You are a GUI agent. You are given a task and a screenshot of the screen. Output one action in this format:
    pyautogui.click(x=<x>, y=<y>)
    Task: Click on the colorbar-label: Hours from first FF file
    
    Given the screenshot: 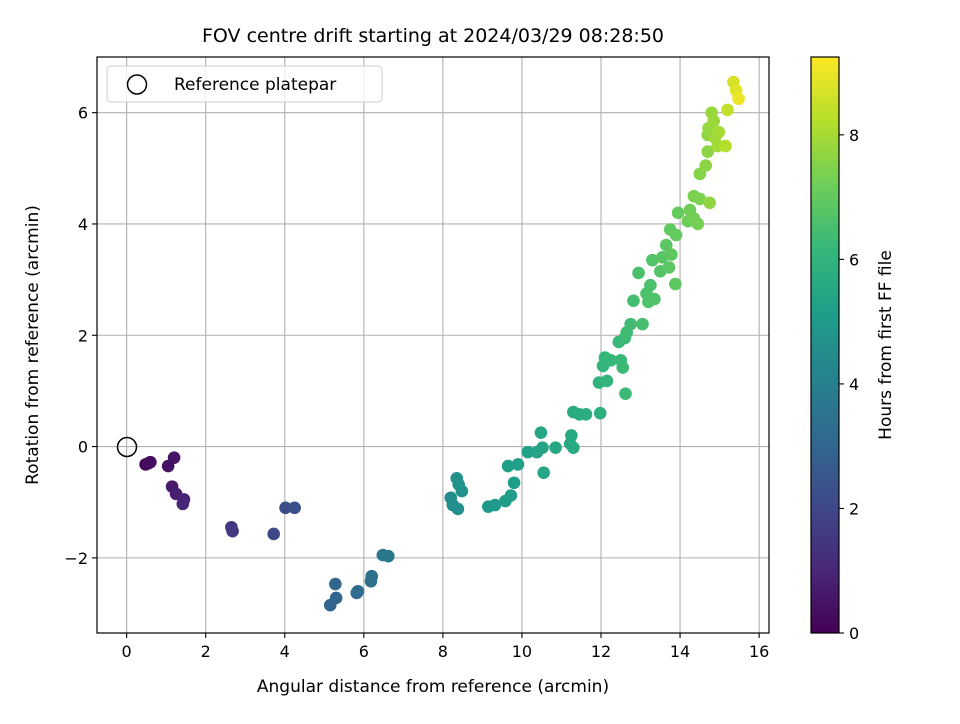 What is the action you would take?
    pyautogui.click(x=886, y=345)
    